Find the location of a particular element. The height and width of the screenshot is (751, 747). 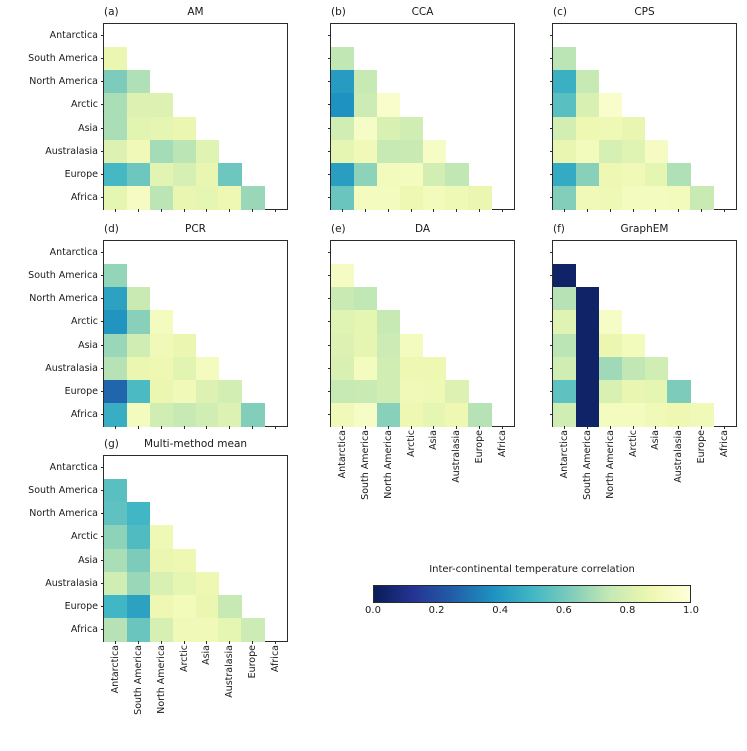

x-tick-label-south-america: South America is located at coordinates (138, 680).